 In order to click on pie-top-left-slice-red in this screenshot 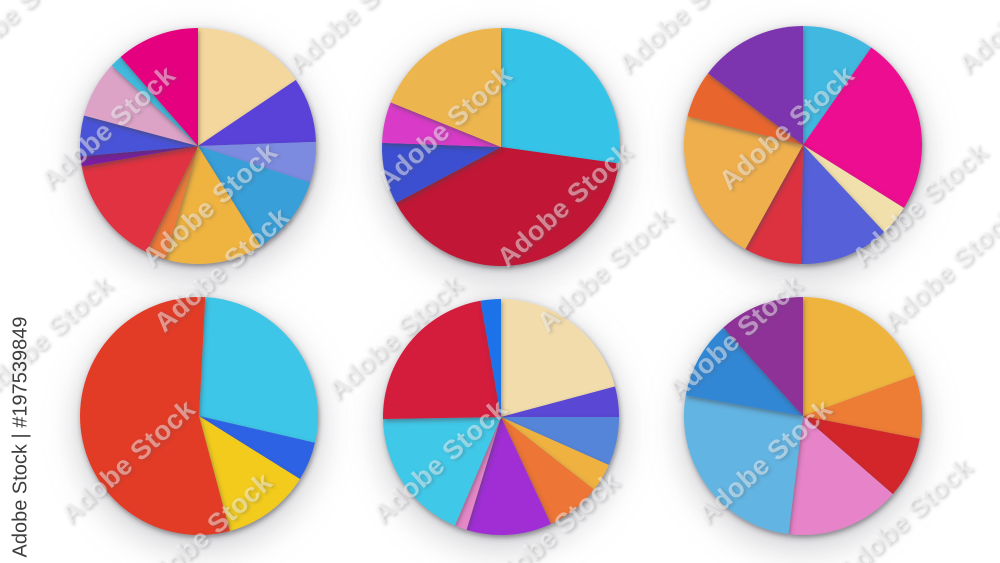, I will do `click(139, 199)`.